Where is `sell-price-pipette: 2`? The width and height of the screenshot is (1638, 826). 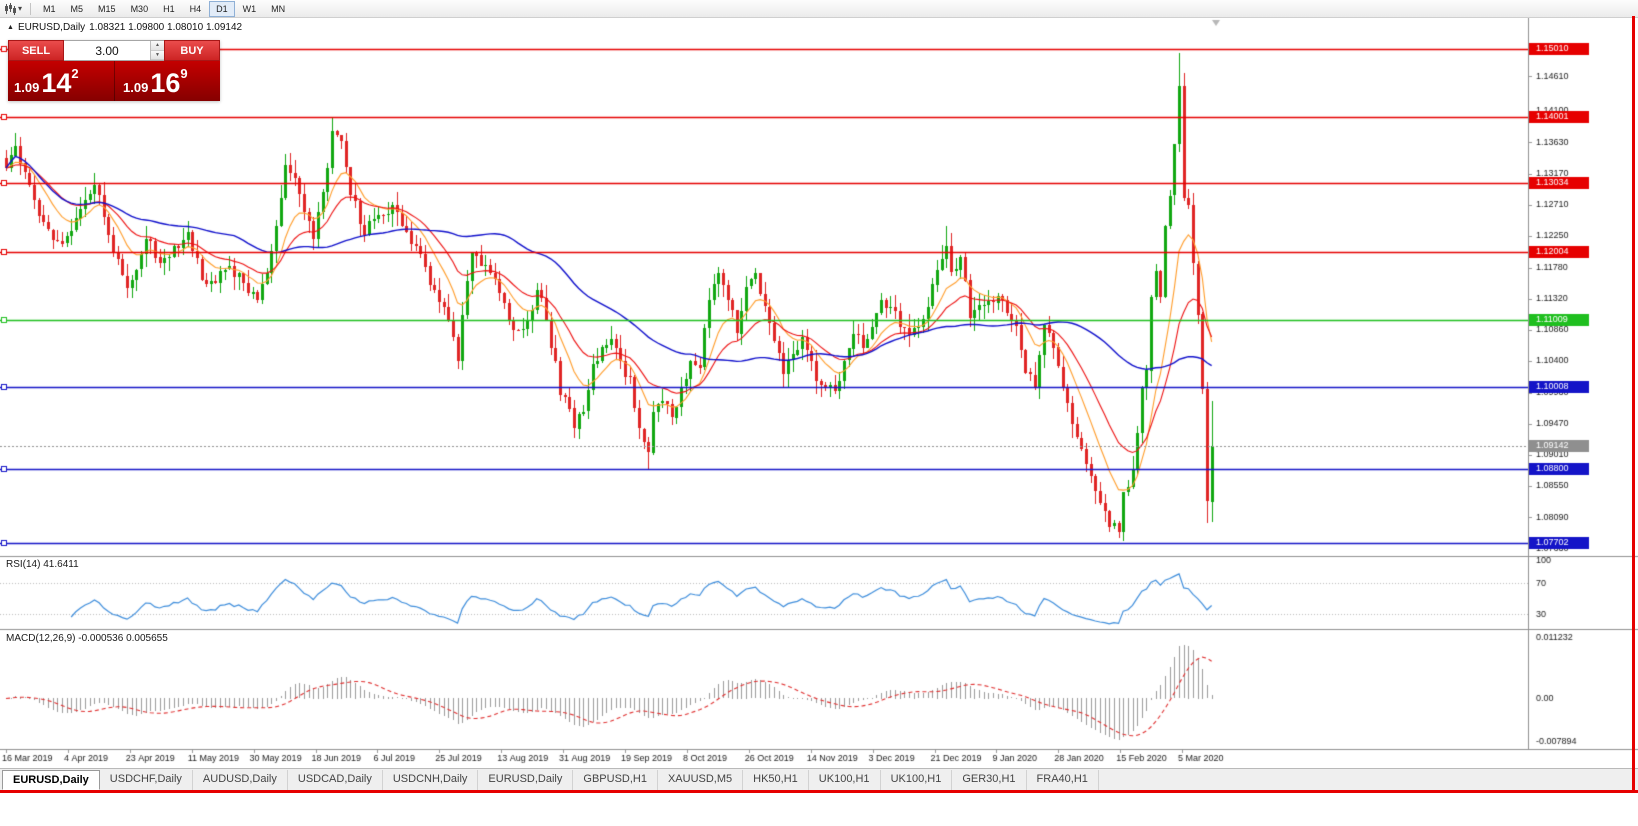
sell-price-pipette: 2 is located at coordinates (75, 73).